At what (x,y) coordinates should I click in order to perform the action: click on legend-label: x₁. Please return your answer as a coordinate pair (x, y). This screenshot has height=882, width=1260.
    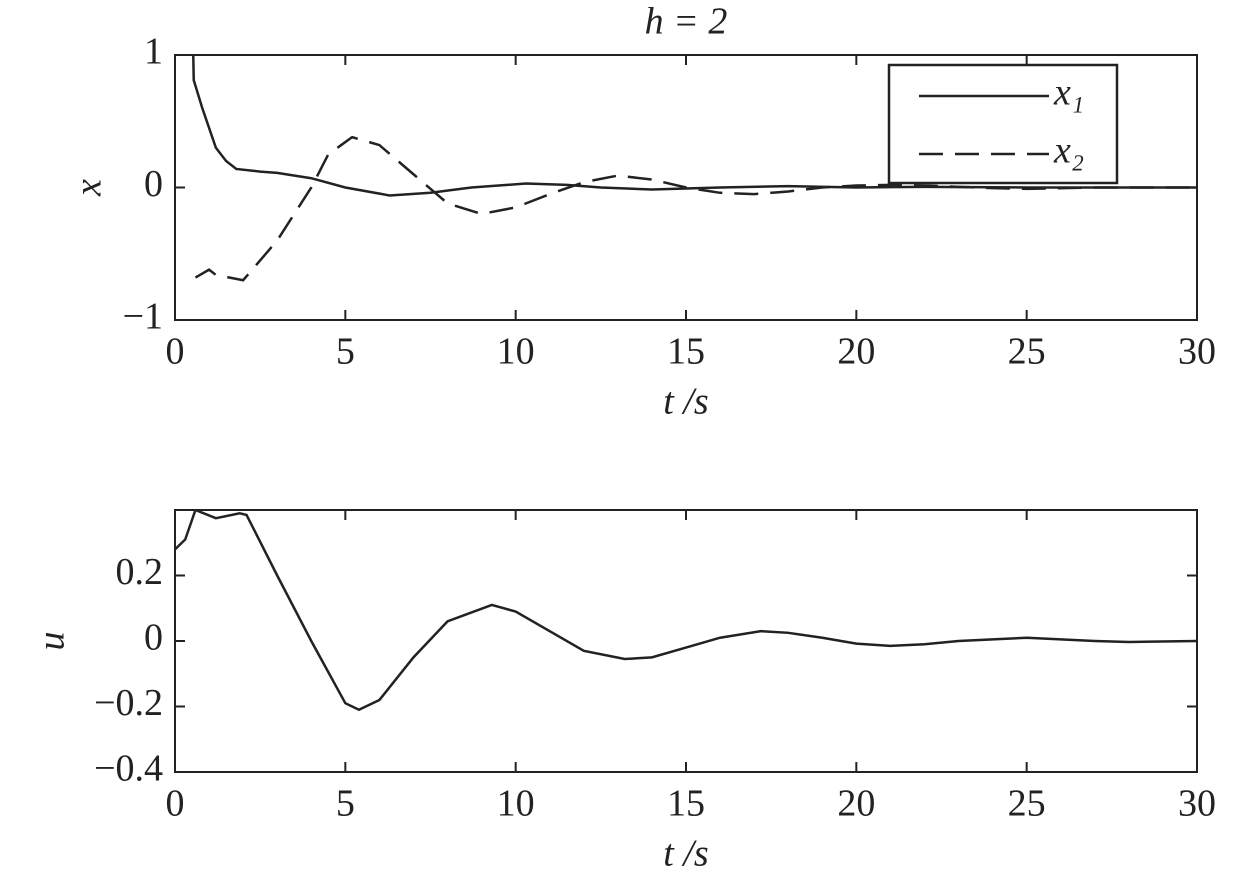
    Looking at the image, I should click on (1068, 93).